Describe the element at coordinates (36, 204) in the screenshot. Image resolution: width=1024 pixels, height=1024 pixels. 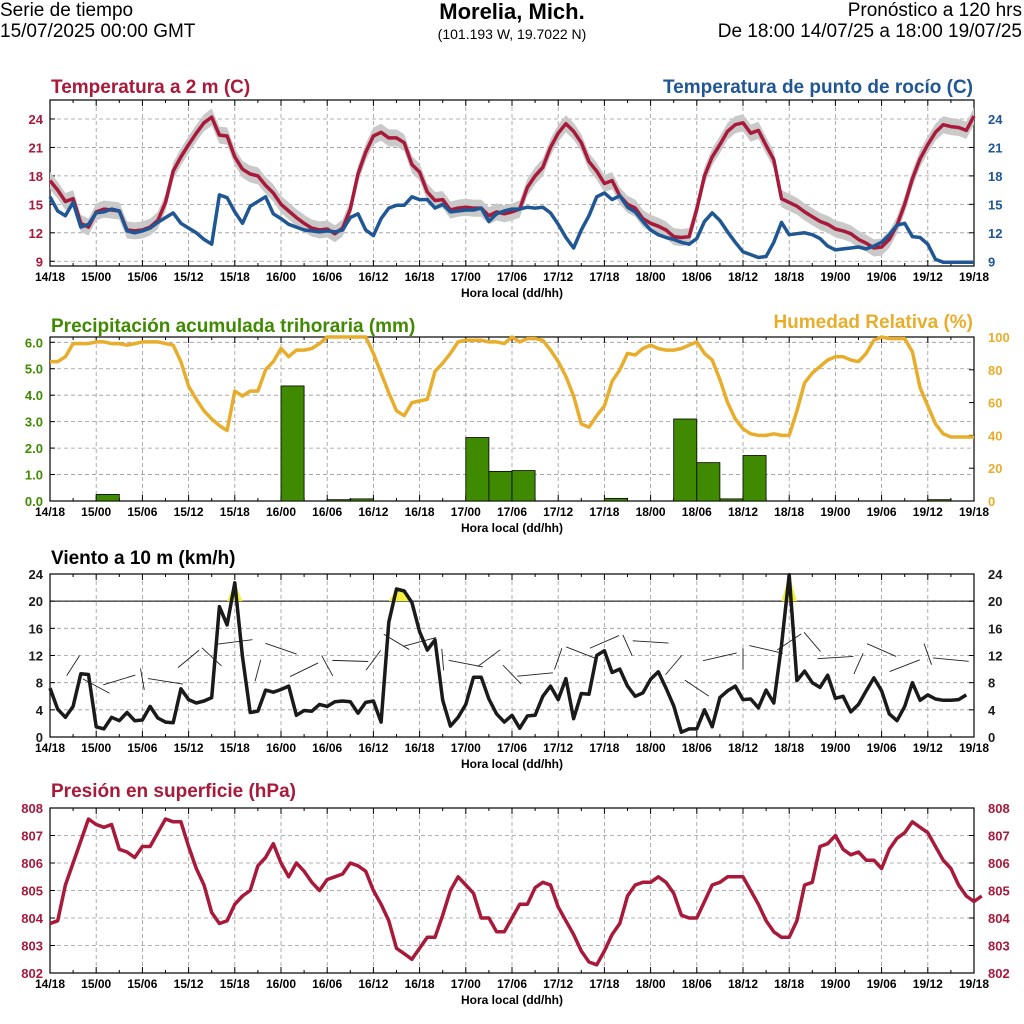
I see `y-tick-label-left: 15` at that location.